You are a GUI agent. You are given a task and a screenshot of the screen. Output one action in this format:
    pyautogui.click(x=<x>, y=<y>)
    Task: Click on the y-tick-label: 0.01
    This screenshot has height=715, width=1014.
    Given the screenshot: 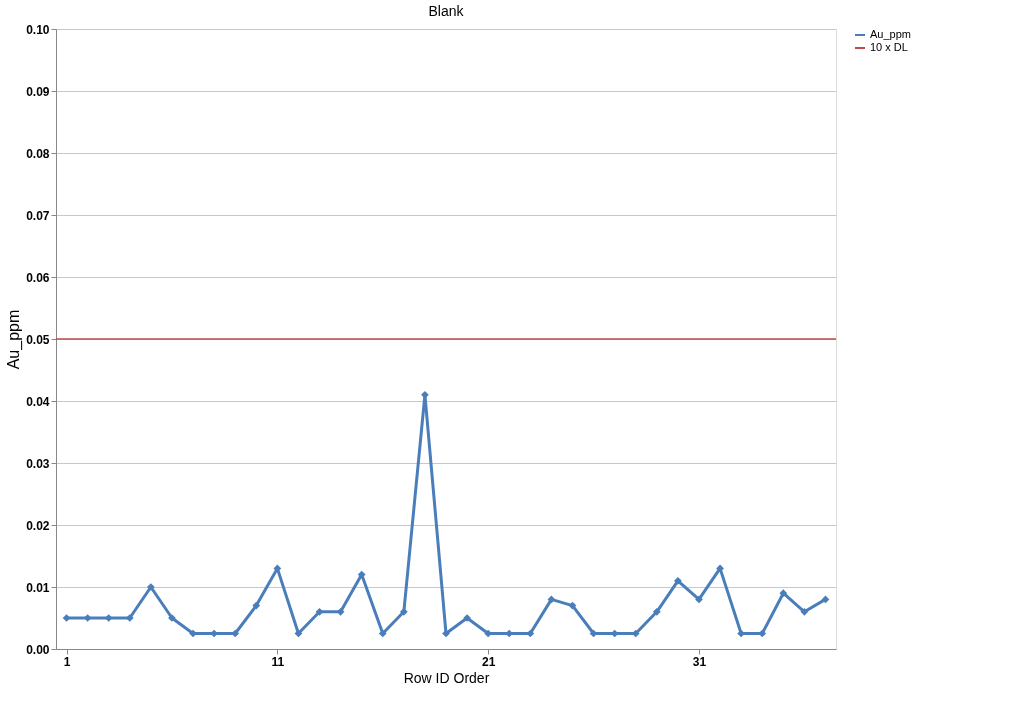 What is the action you would take?
    pyautogui.click(x=38, y=587)
    